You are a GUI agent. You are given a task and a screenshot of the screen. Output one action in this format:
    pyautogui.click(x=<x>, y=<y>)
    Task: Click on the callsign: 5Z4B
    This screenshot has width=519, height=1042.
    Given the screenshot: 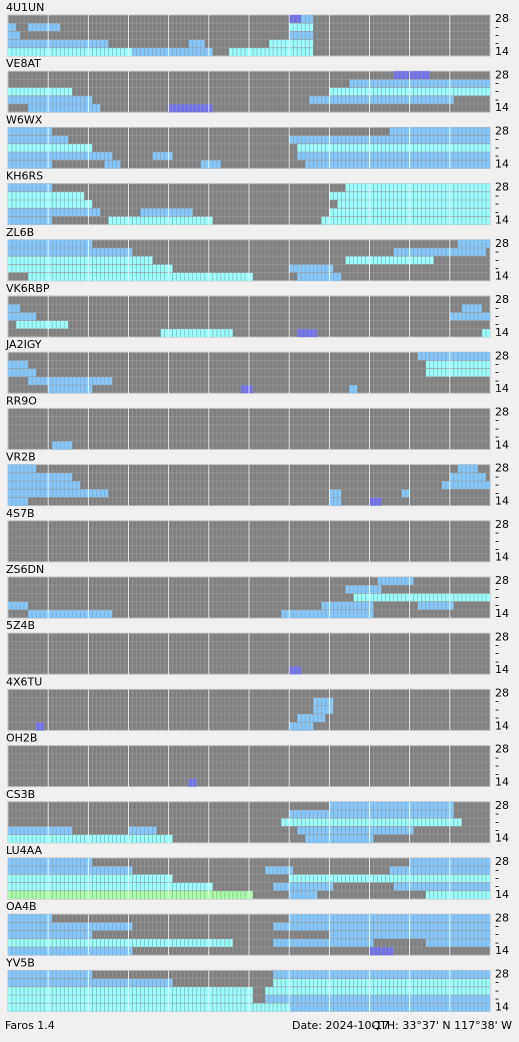 What is the action you would take?
    pyautogui.click(x=20, y=625)
    